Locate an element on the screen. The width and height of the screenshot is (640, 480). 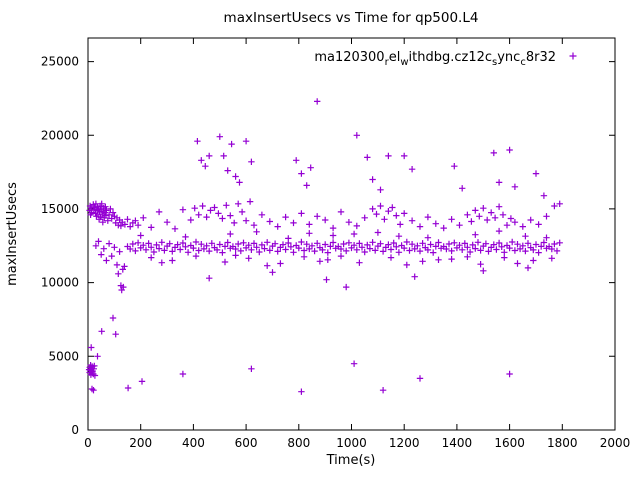
y-tick-label: 10000 is located at coordinates (60, 283).